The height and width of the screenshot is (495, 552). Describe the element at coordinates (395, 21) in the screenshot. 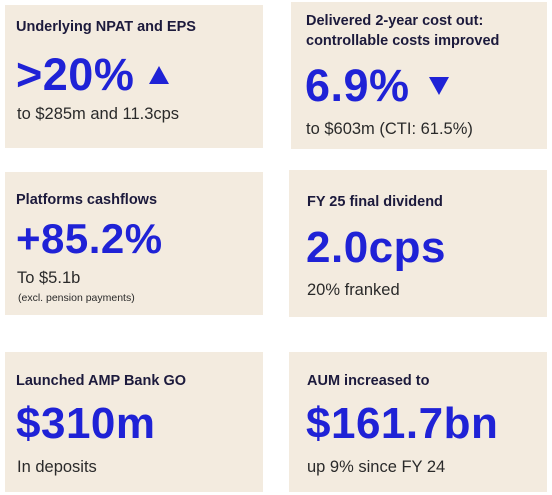

I see `card-title-line-1: Delivered 2-year cost out:` at that location.